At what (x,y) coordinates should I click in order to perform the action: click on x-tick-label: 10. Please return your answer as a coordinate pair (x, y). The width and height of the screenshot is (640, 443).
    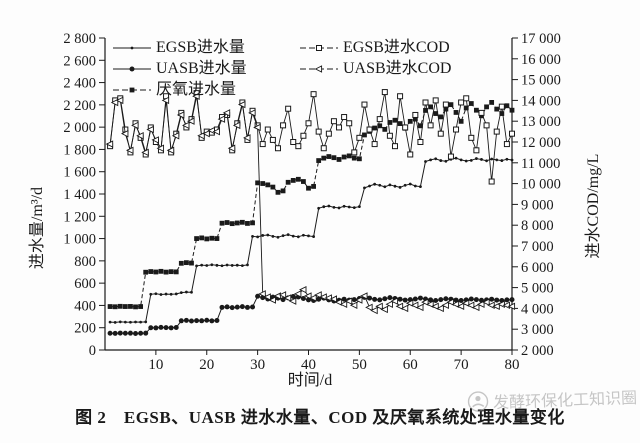
    Looking at the image, I should click on (155, 365).